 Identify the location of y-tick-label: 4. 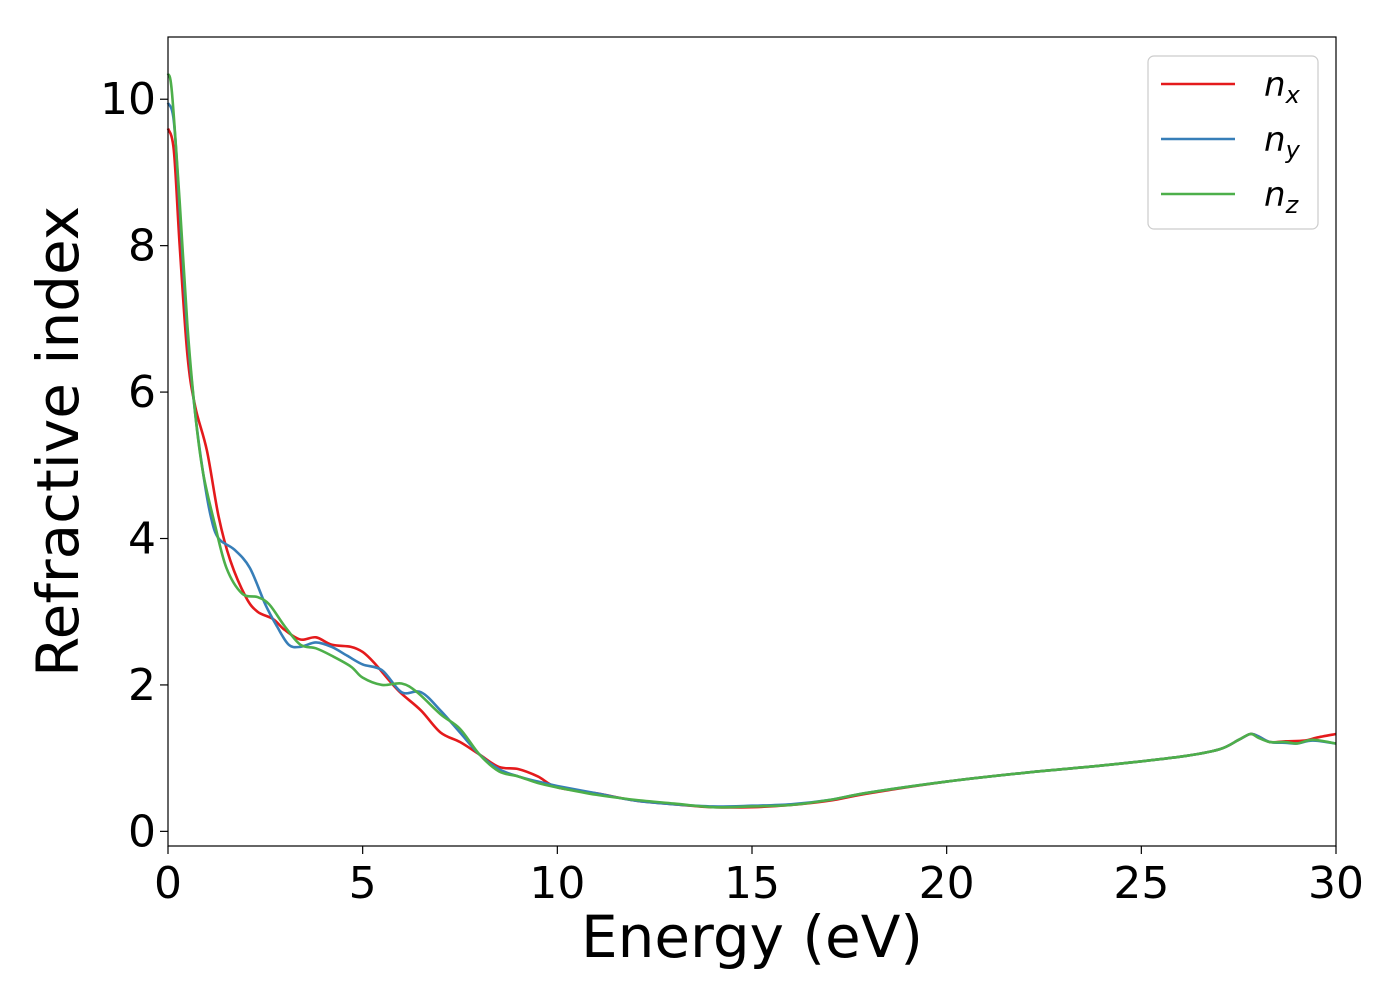
(142, 539).